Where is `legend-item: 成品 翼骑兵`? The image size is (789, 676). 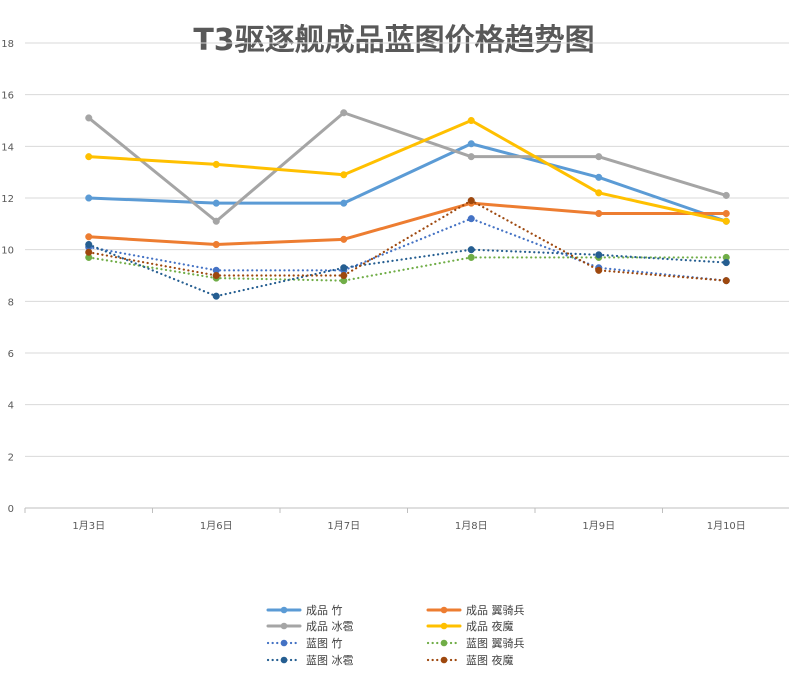
legend-item: 成品 翼骑兵 is located at coordinates (475, 610).